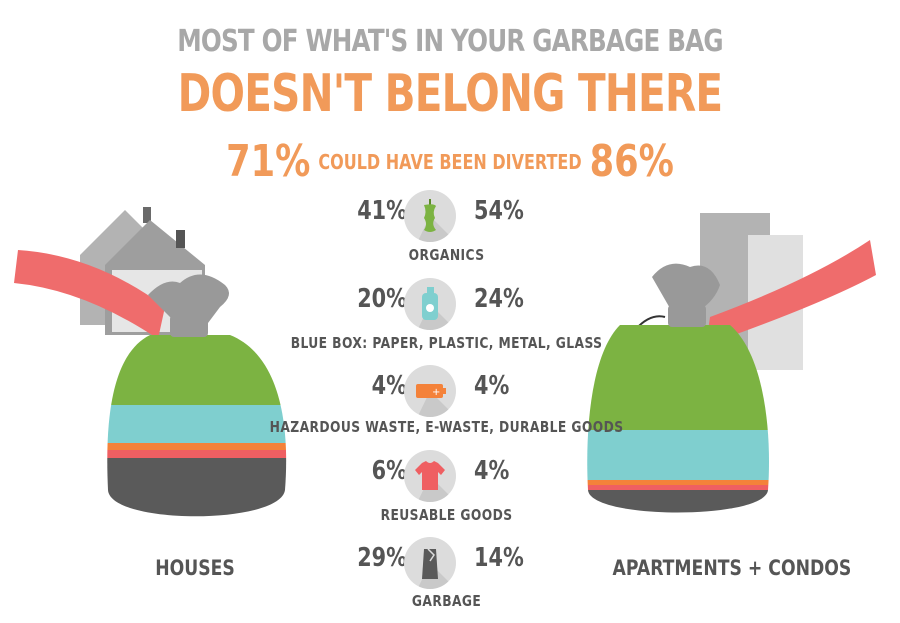 This screenshot has height=623, width=900. Describe the element at coordinates (631, 161) in the screenshot. I see `apartments-diverted-pct: 86%` at that location.